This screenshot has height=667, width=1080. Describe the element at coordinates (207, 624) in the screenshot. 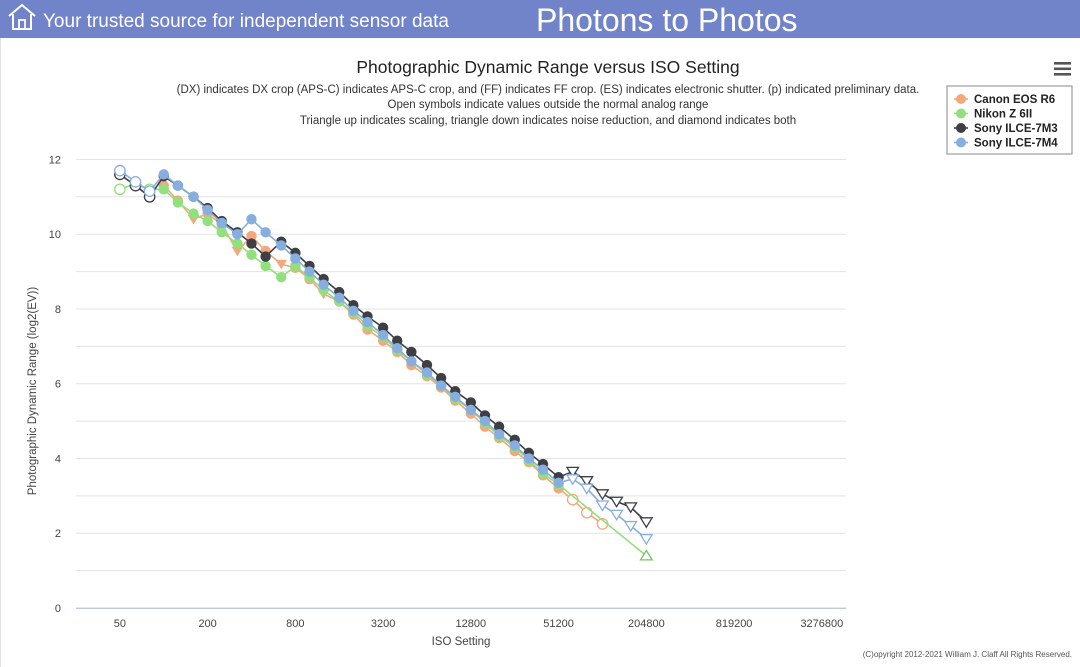

I see `x-tick-label: 200` at that location.